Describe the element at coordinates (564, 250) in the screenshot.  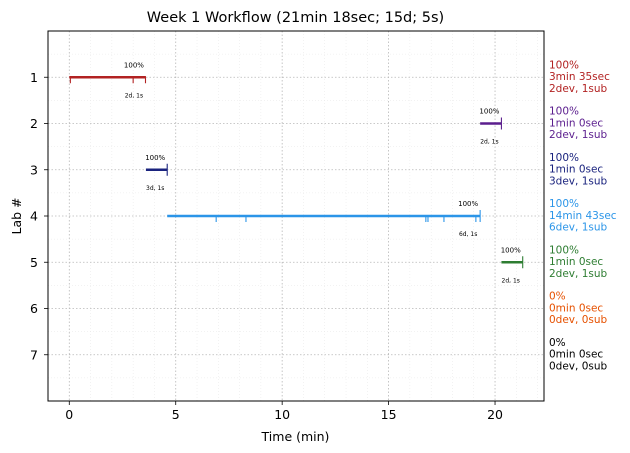
I see `lab-5-summary-line: 100%` at that location.